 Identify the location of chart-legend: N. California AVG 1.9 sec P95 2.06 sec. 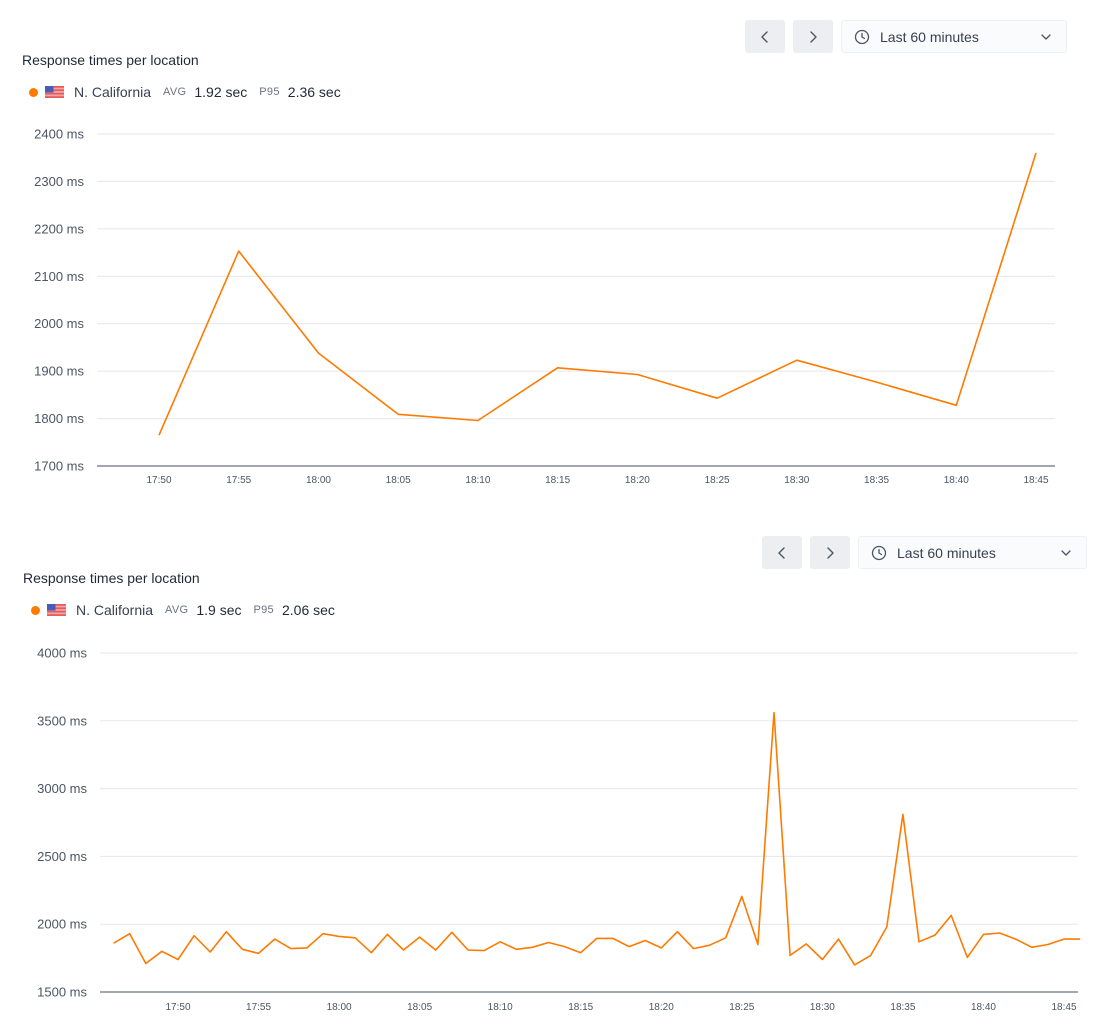
(189, 610).